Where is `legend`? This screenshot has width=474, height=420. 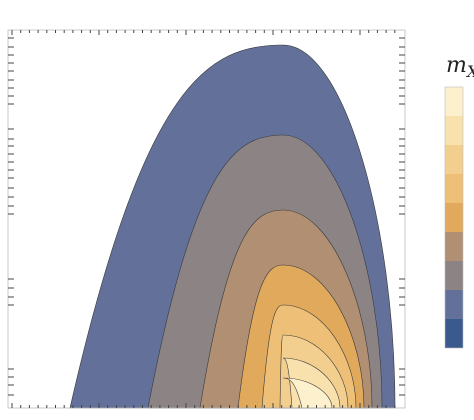
legend is located at coordinates (454, 217).